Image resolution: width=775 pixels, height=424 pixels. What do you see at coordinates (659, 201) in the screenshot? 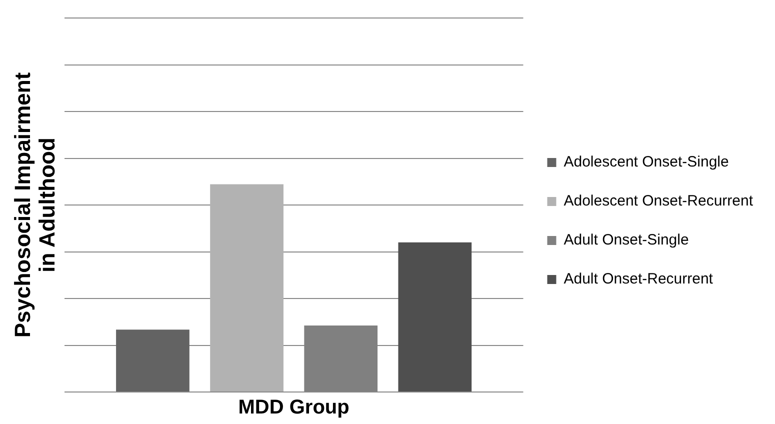
I see `legend-label: Adolescent Onset-Recurrent` at bounding box center [659, 201].